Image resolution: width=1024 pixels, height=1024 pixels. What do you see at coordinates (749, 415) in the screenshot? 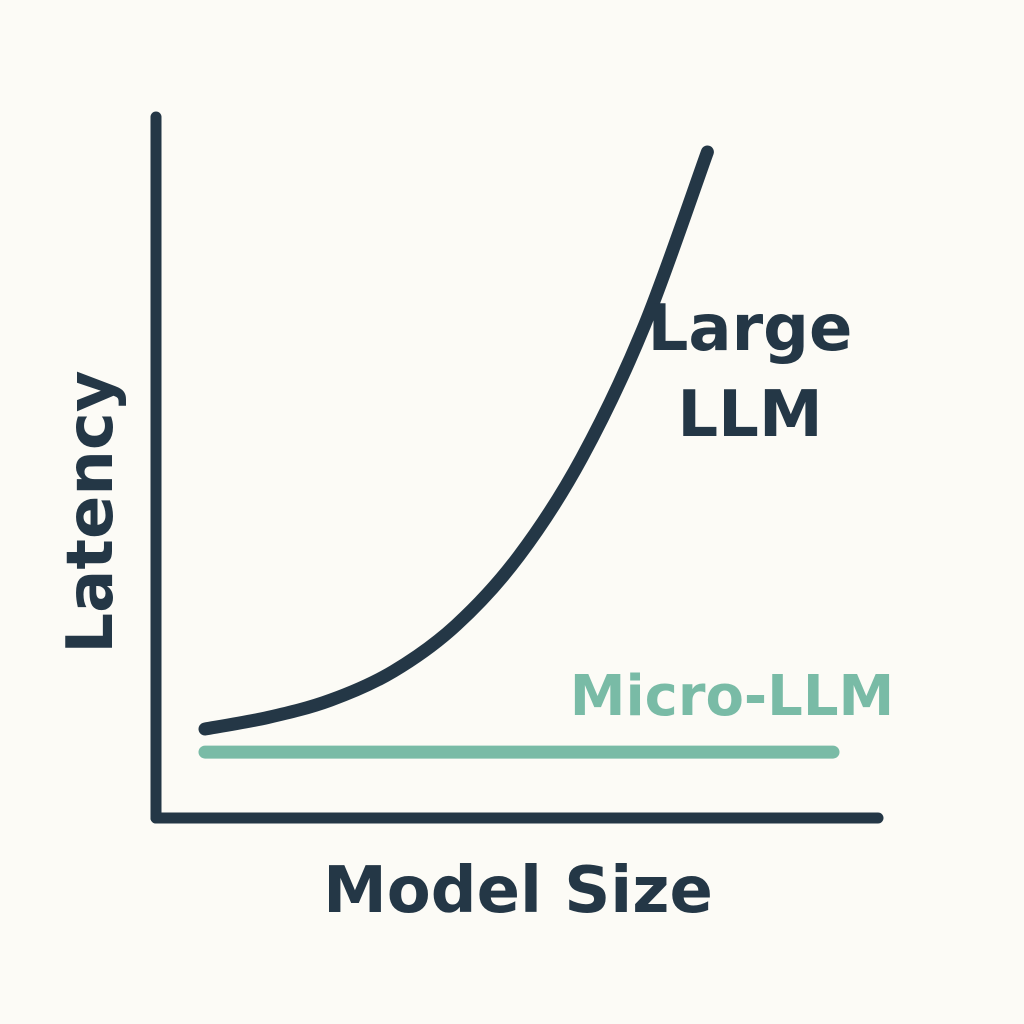
I see `series-label-large-llm-line-2: LLM` at bounding box center [749, 415].